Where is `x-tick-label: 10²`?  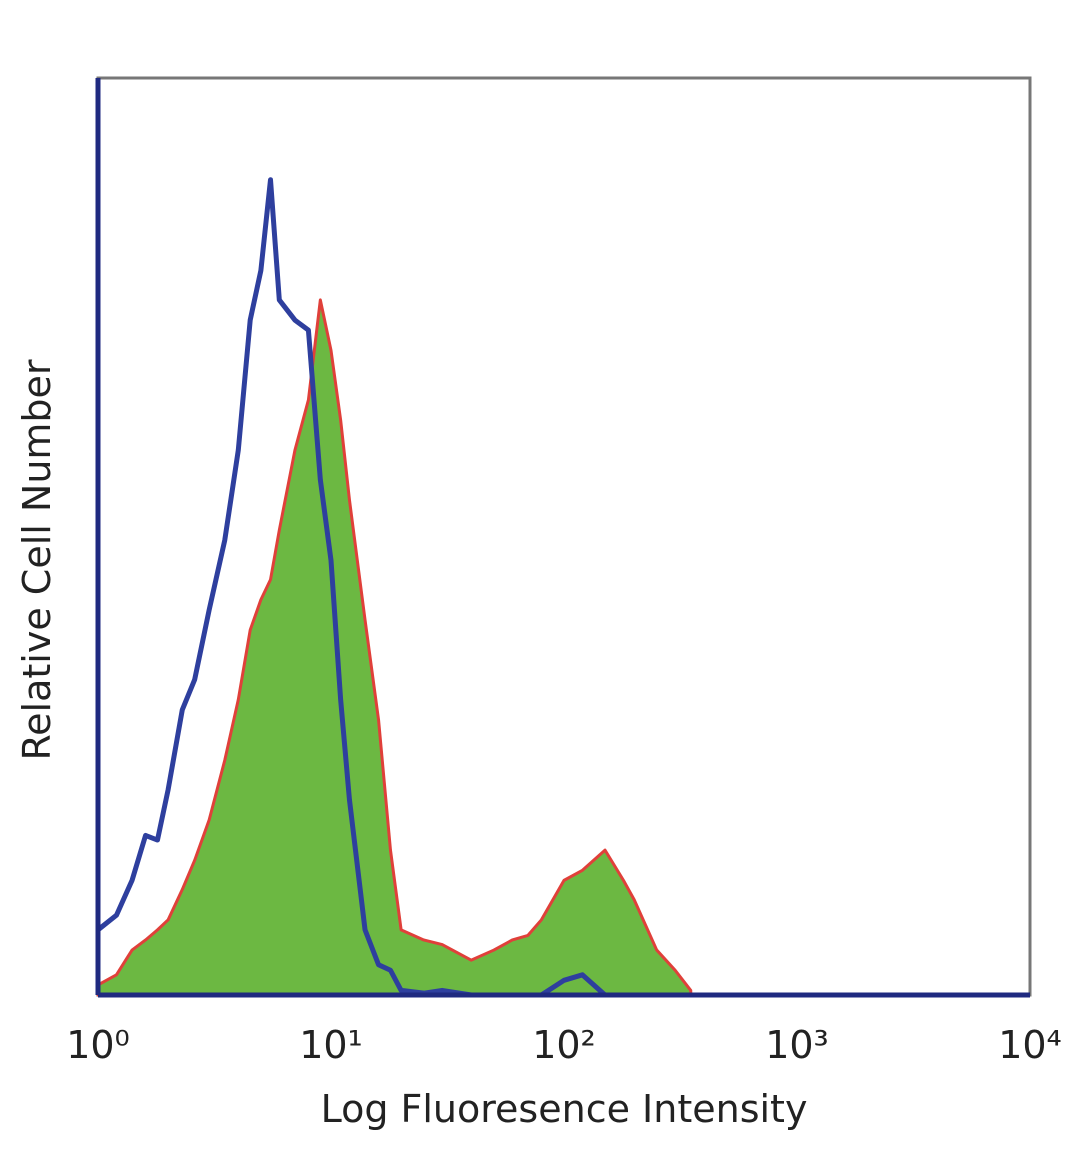
x-tick-label: 10² is located at coordinates (564, 1045).